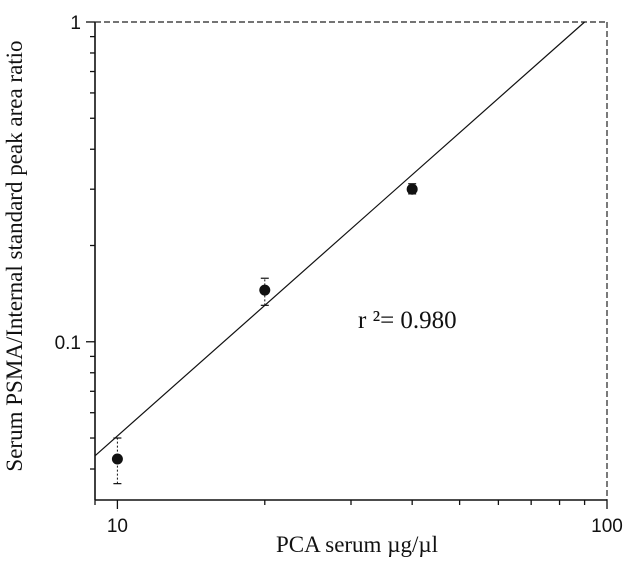  I want to click on x-tick-label: 10, so click(117, 526).